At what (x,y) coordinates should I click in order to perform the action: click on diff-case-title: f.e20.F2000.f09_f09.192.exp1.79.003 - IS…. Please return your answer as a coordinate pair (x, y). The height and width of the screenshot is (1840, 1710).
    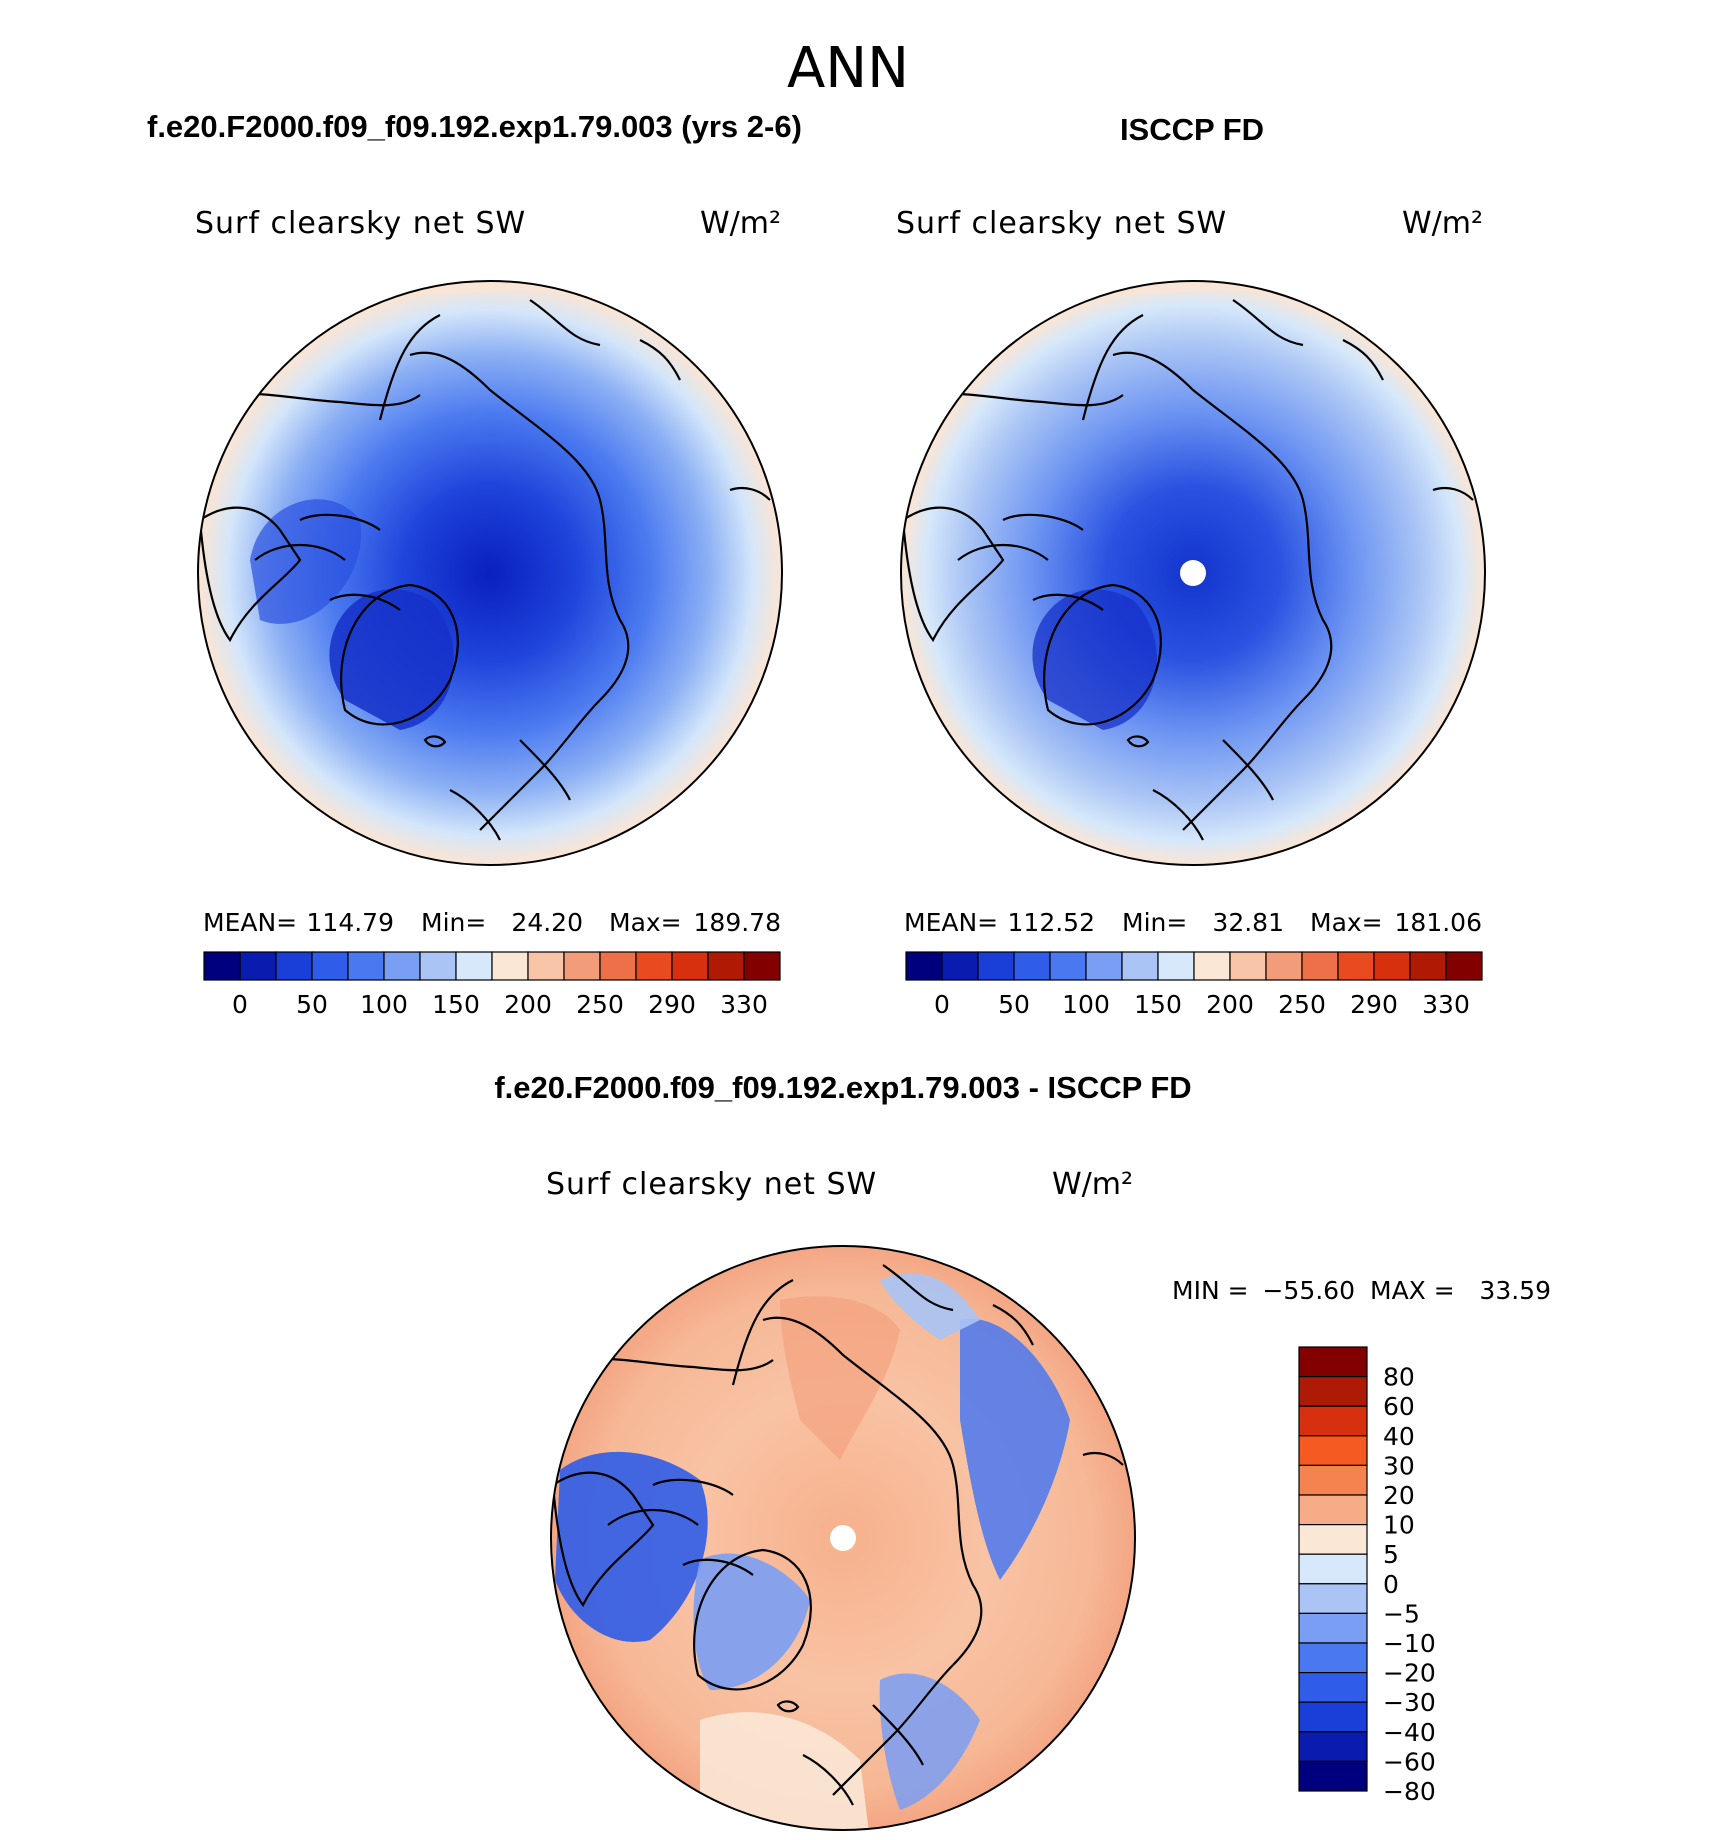
    Looking at the image, I should click on (842, 1087).